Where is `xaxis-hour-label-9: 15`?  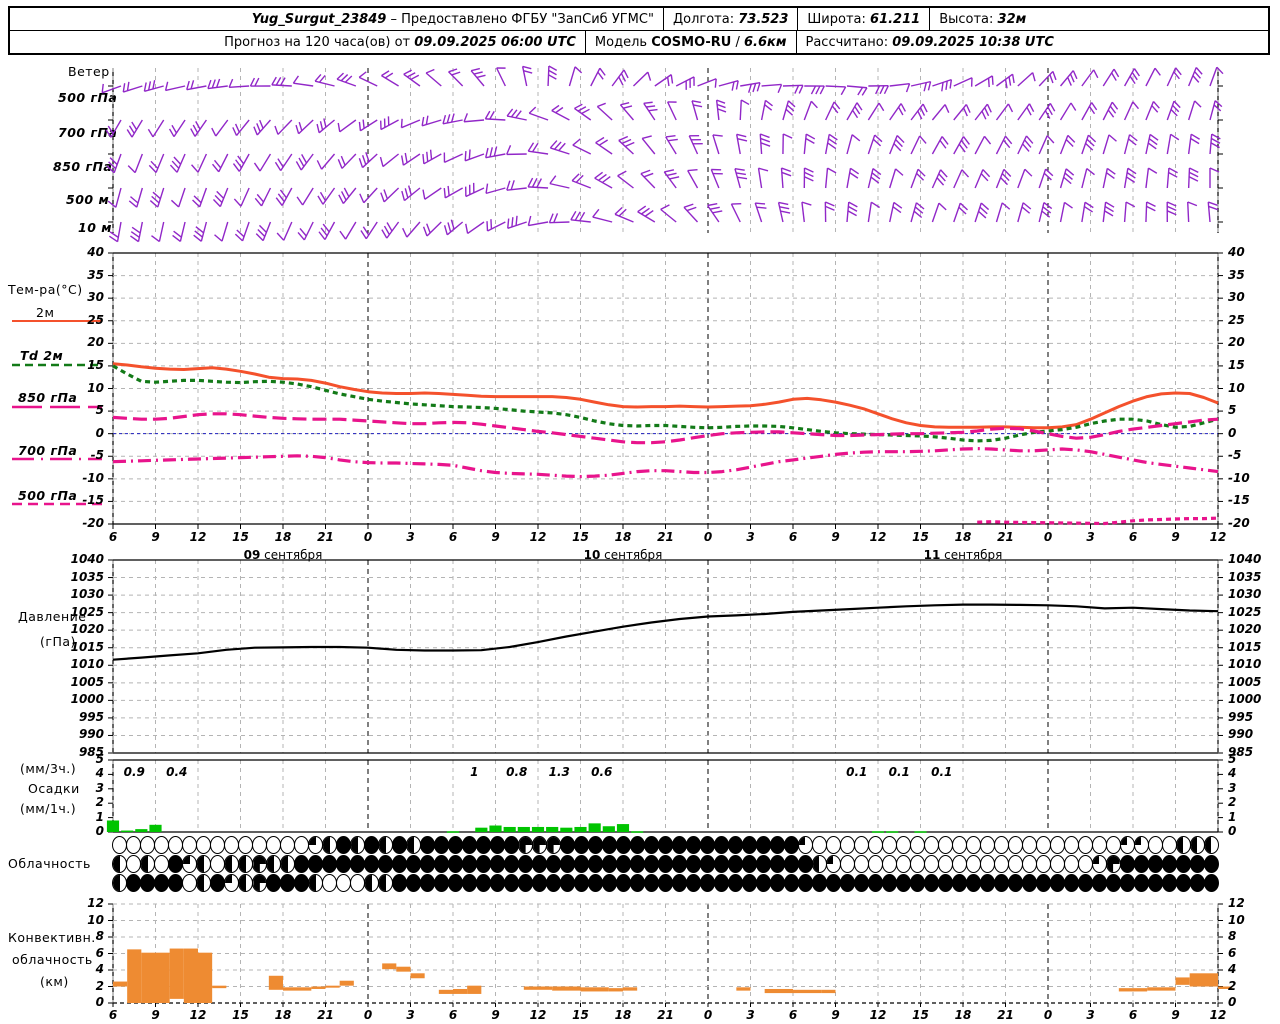 xaxis-hour-label-9: 15 is located at coordinates (240, 537).